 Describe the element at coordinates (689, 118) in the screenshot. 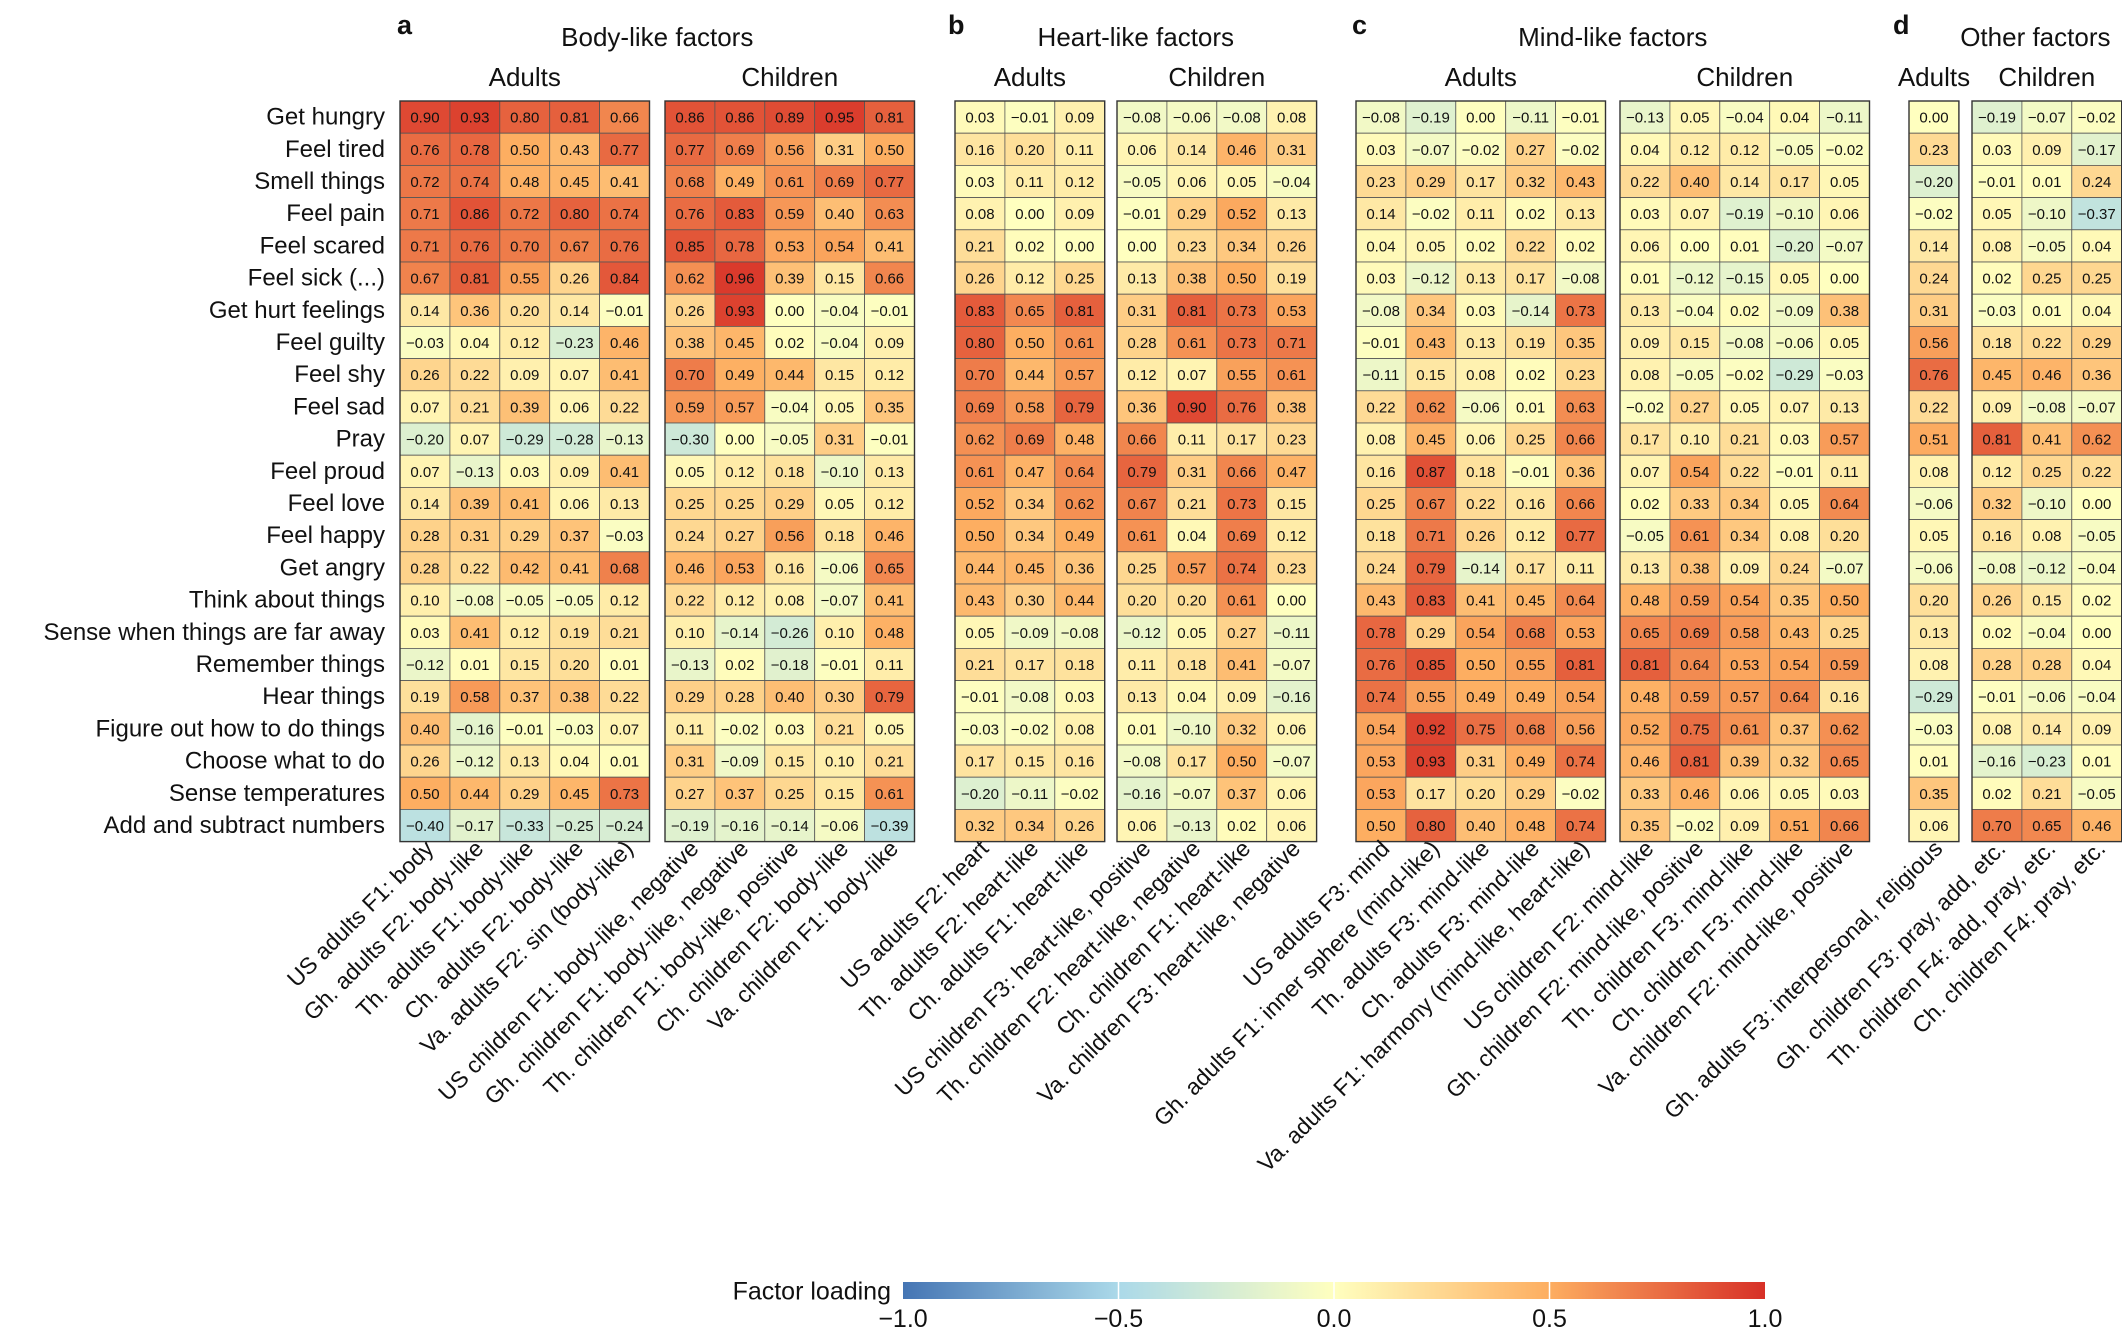

I see `cell-value: 0.86` at that location.